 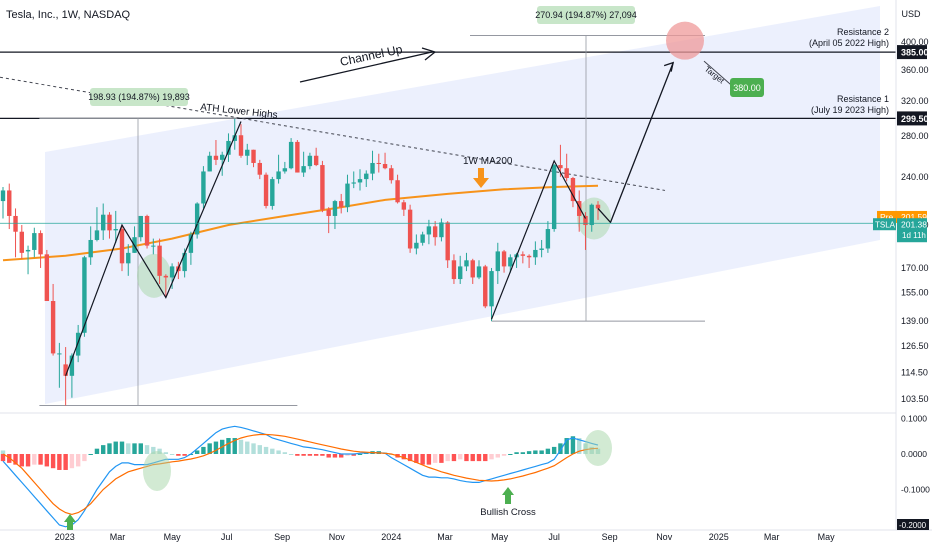 I want to click on price-tick-label: 155.00, so click(x=915, y=292).